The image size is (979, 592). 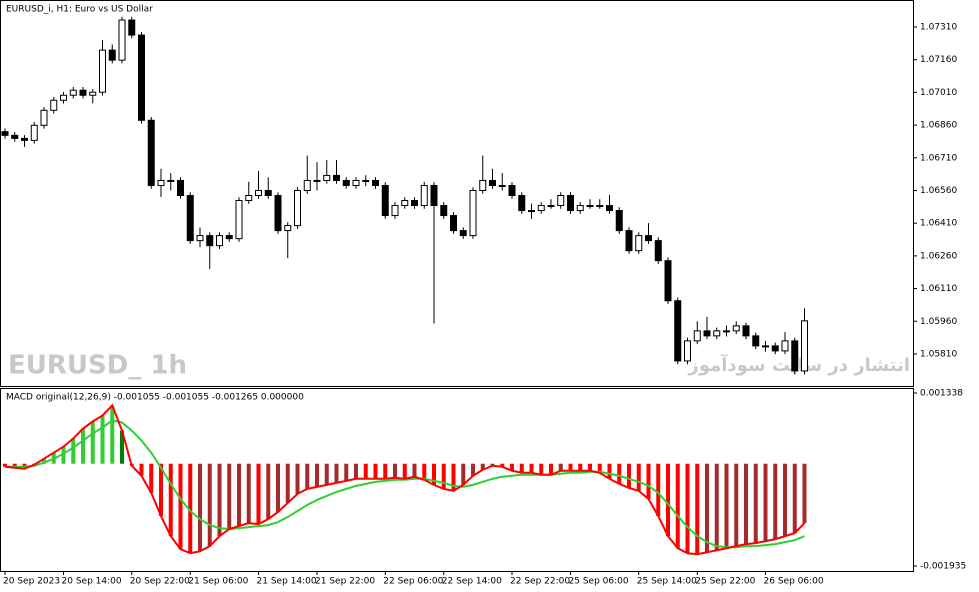 What do you see at coordinates (287, 582) in the screenshot?
I see `x-tick-label: 21 Sep 14:00` at bounding box center [287, 582].